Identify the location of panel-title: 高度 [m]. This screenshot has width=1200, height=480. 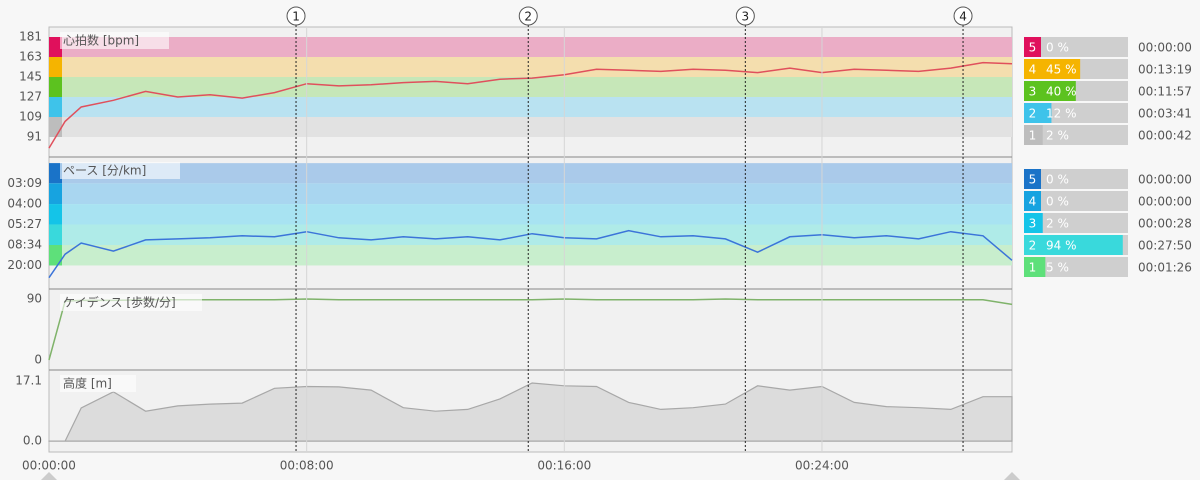
(87, 383).